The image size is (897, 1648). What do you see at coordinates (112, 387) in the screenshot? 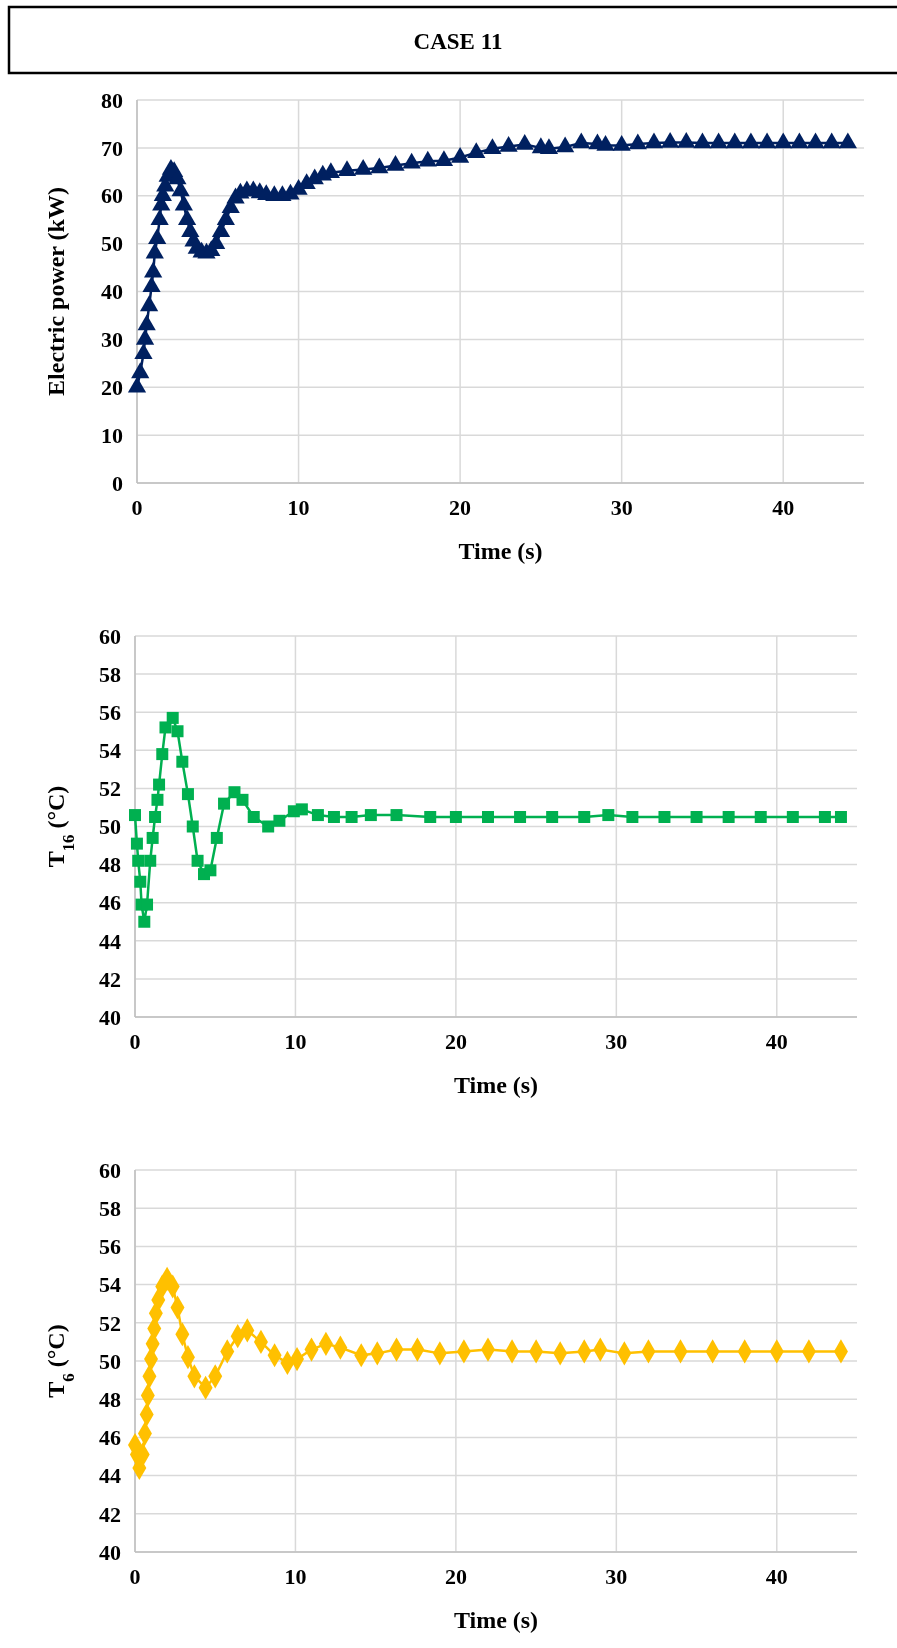
I see `y-tick-label: 20` at bounding box center [112, 387].